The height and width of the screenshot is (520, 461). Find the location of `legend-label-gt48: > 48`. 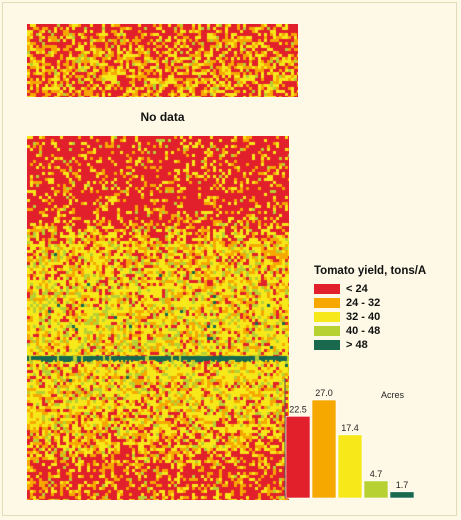

legend-label-gt48: > 48 is located at coordinates (357, 345).